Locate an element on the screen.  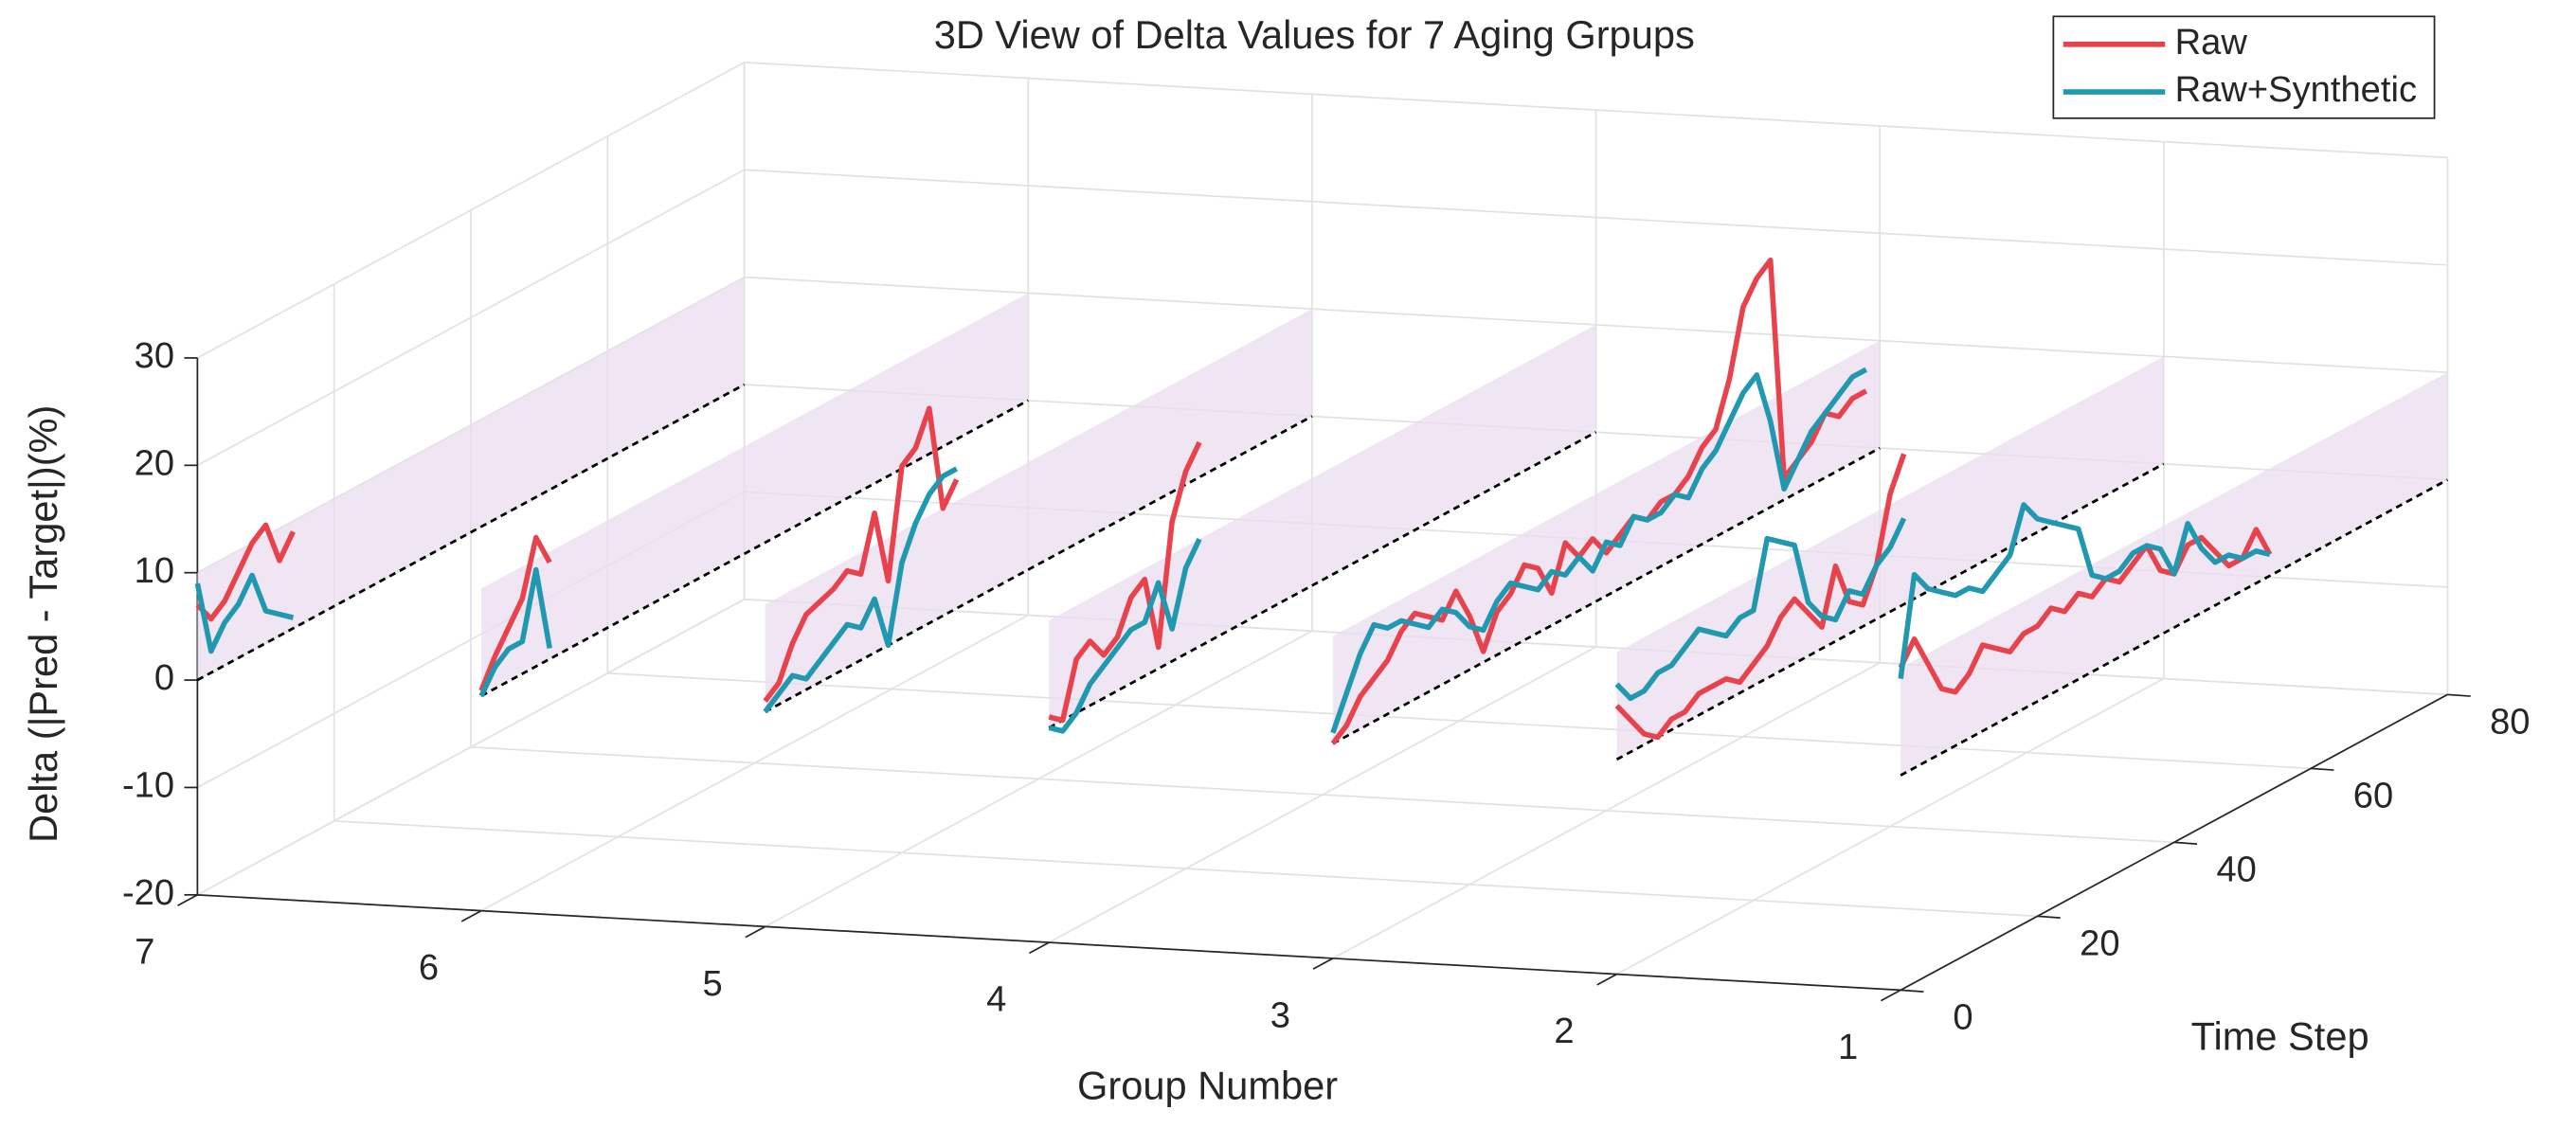
x-tick-label: 1 is located at coordinates (1848, 1047).